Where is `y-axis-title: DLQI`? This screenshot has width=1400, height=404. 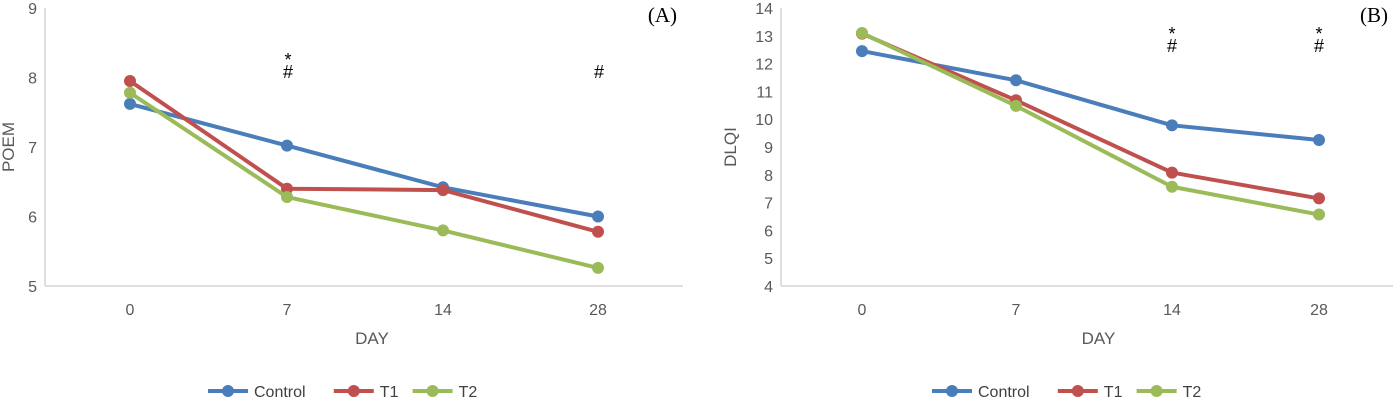 y-axis-title: DLQI is located at coordinates (730, 147).